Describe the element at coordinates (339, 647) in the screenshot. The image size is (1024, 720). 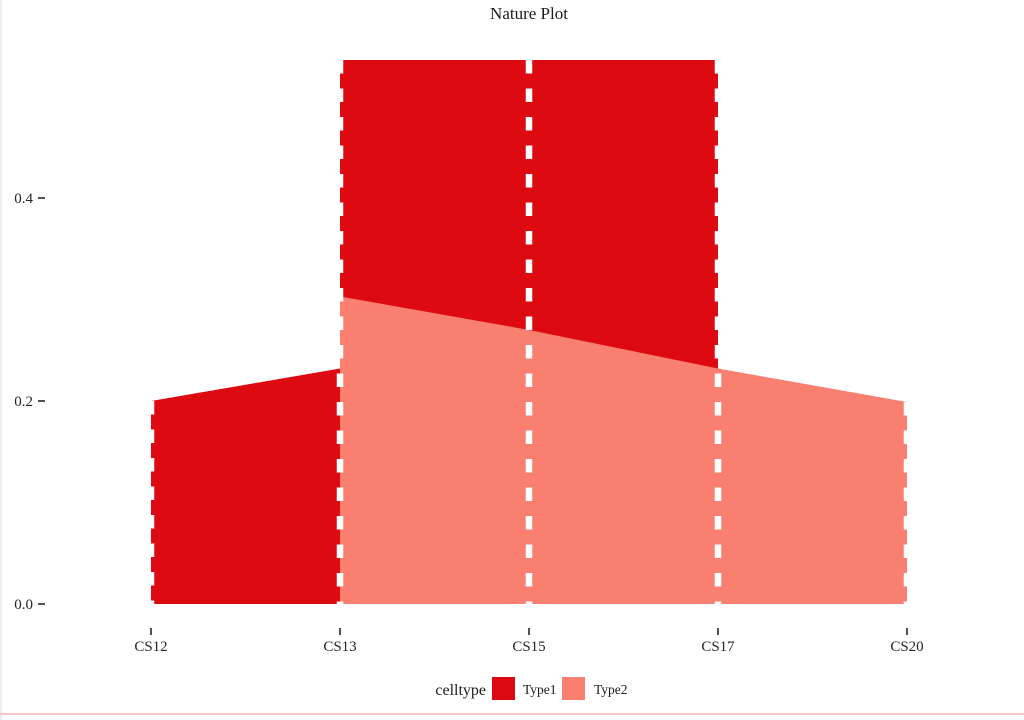
I see `x-tick-label-CS13: CS13` at that location.